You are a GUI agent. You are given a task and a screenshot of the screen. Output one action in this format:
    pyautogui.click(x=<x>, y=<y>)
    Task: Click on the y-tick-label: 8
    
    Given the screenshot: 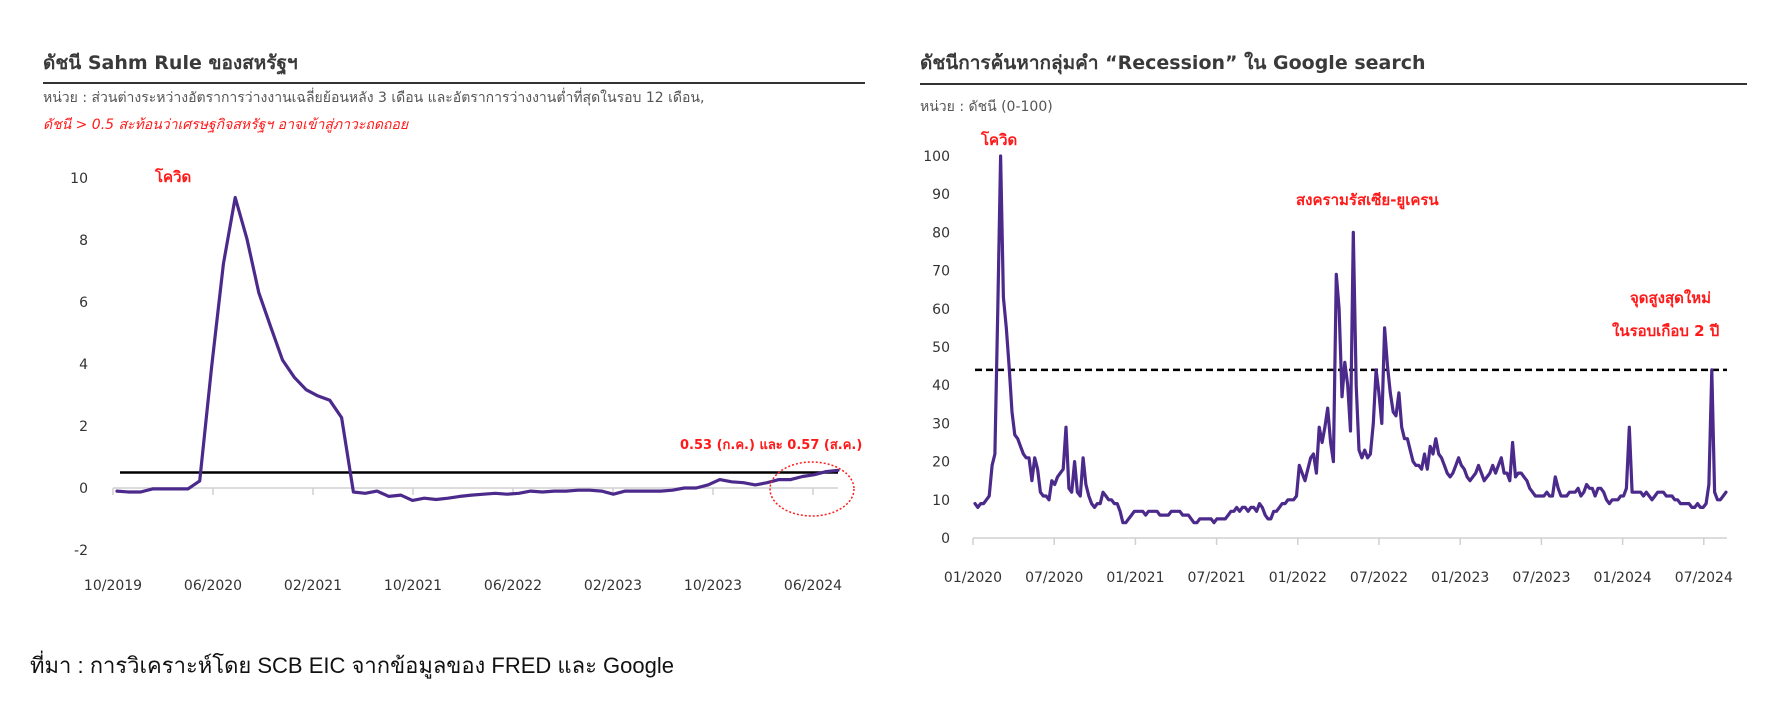 What is the action you would take?
    pyautogui.click(x=83, y=241)
    